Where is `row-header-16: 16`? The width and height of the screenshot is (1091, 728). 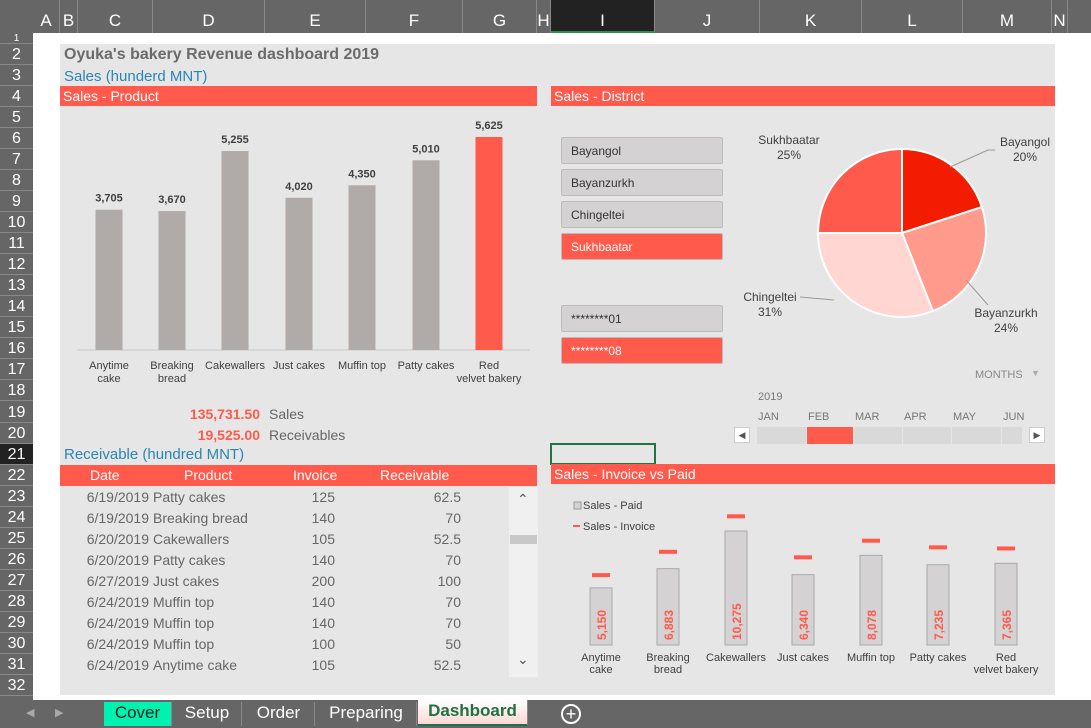
row-header-16: 16 is located at coordinates (16, 349).